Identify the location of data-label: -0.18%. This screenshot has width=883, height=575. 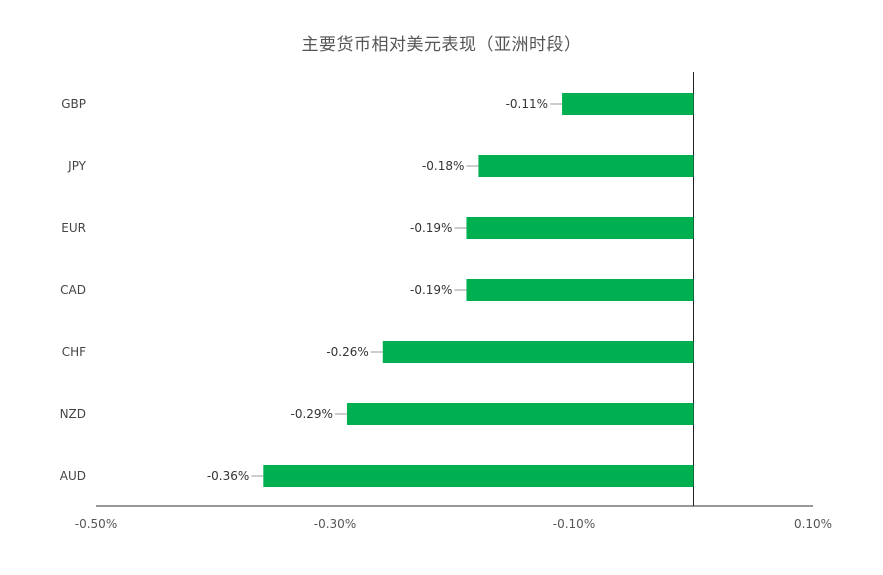
(443, 166).